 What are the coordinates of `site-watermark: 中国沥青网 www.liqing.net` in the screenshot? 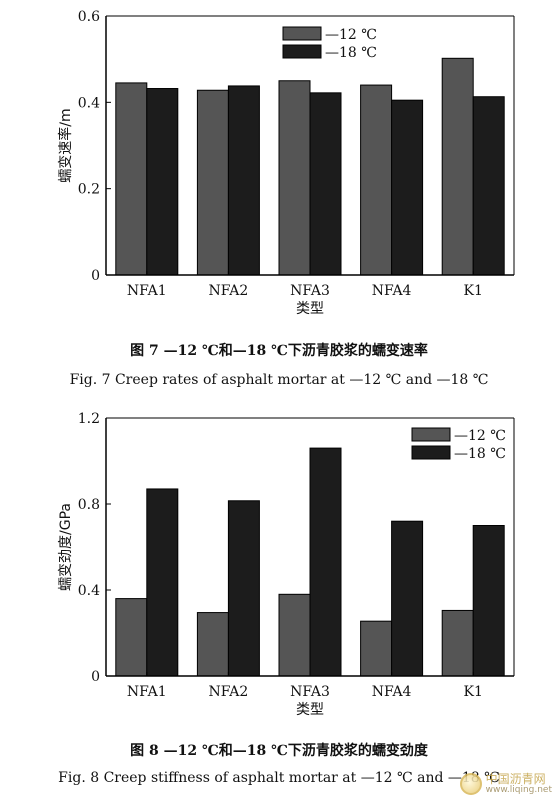 It's located at (505, 783).